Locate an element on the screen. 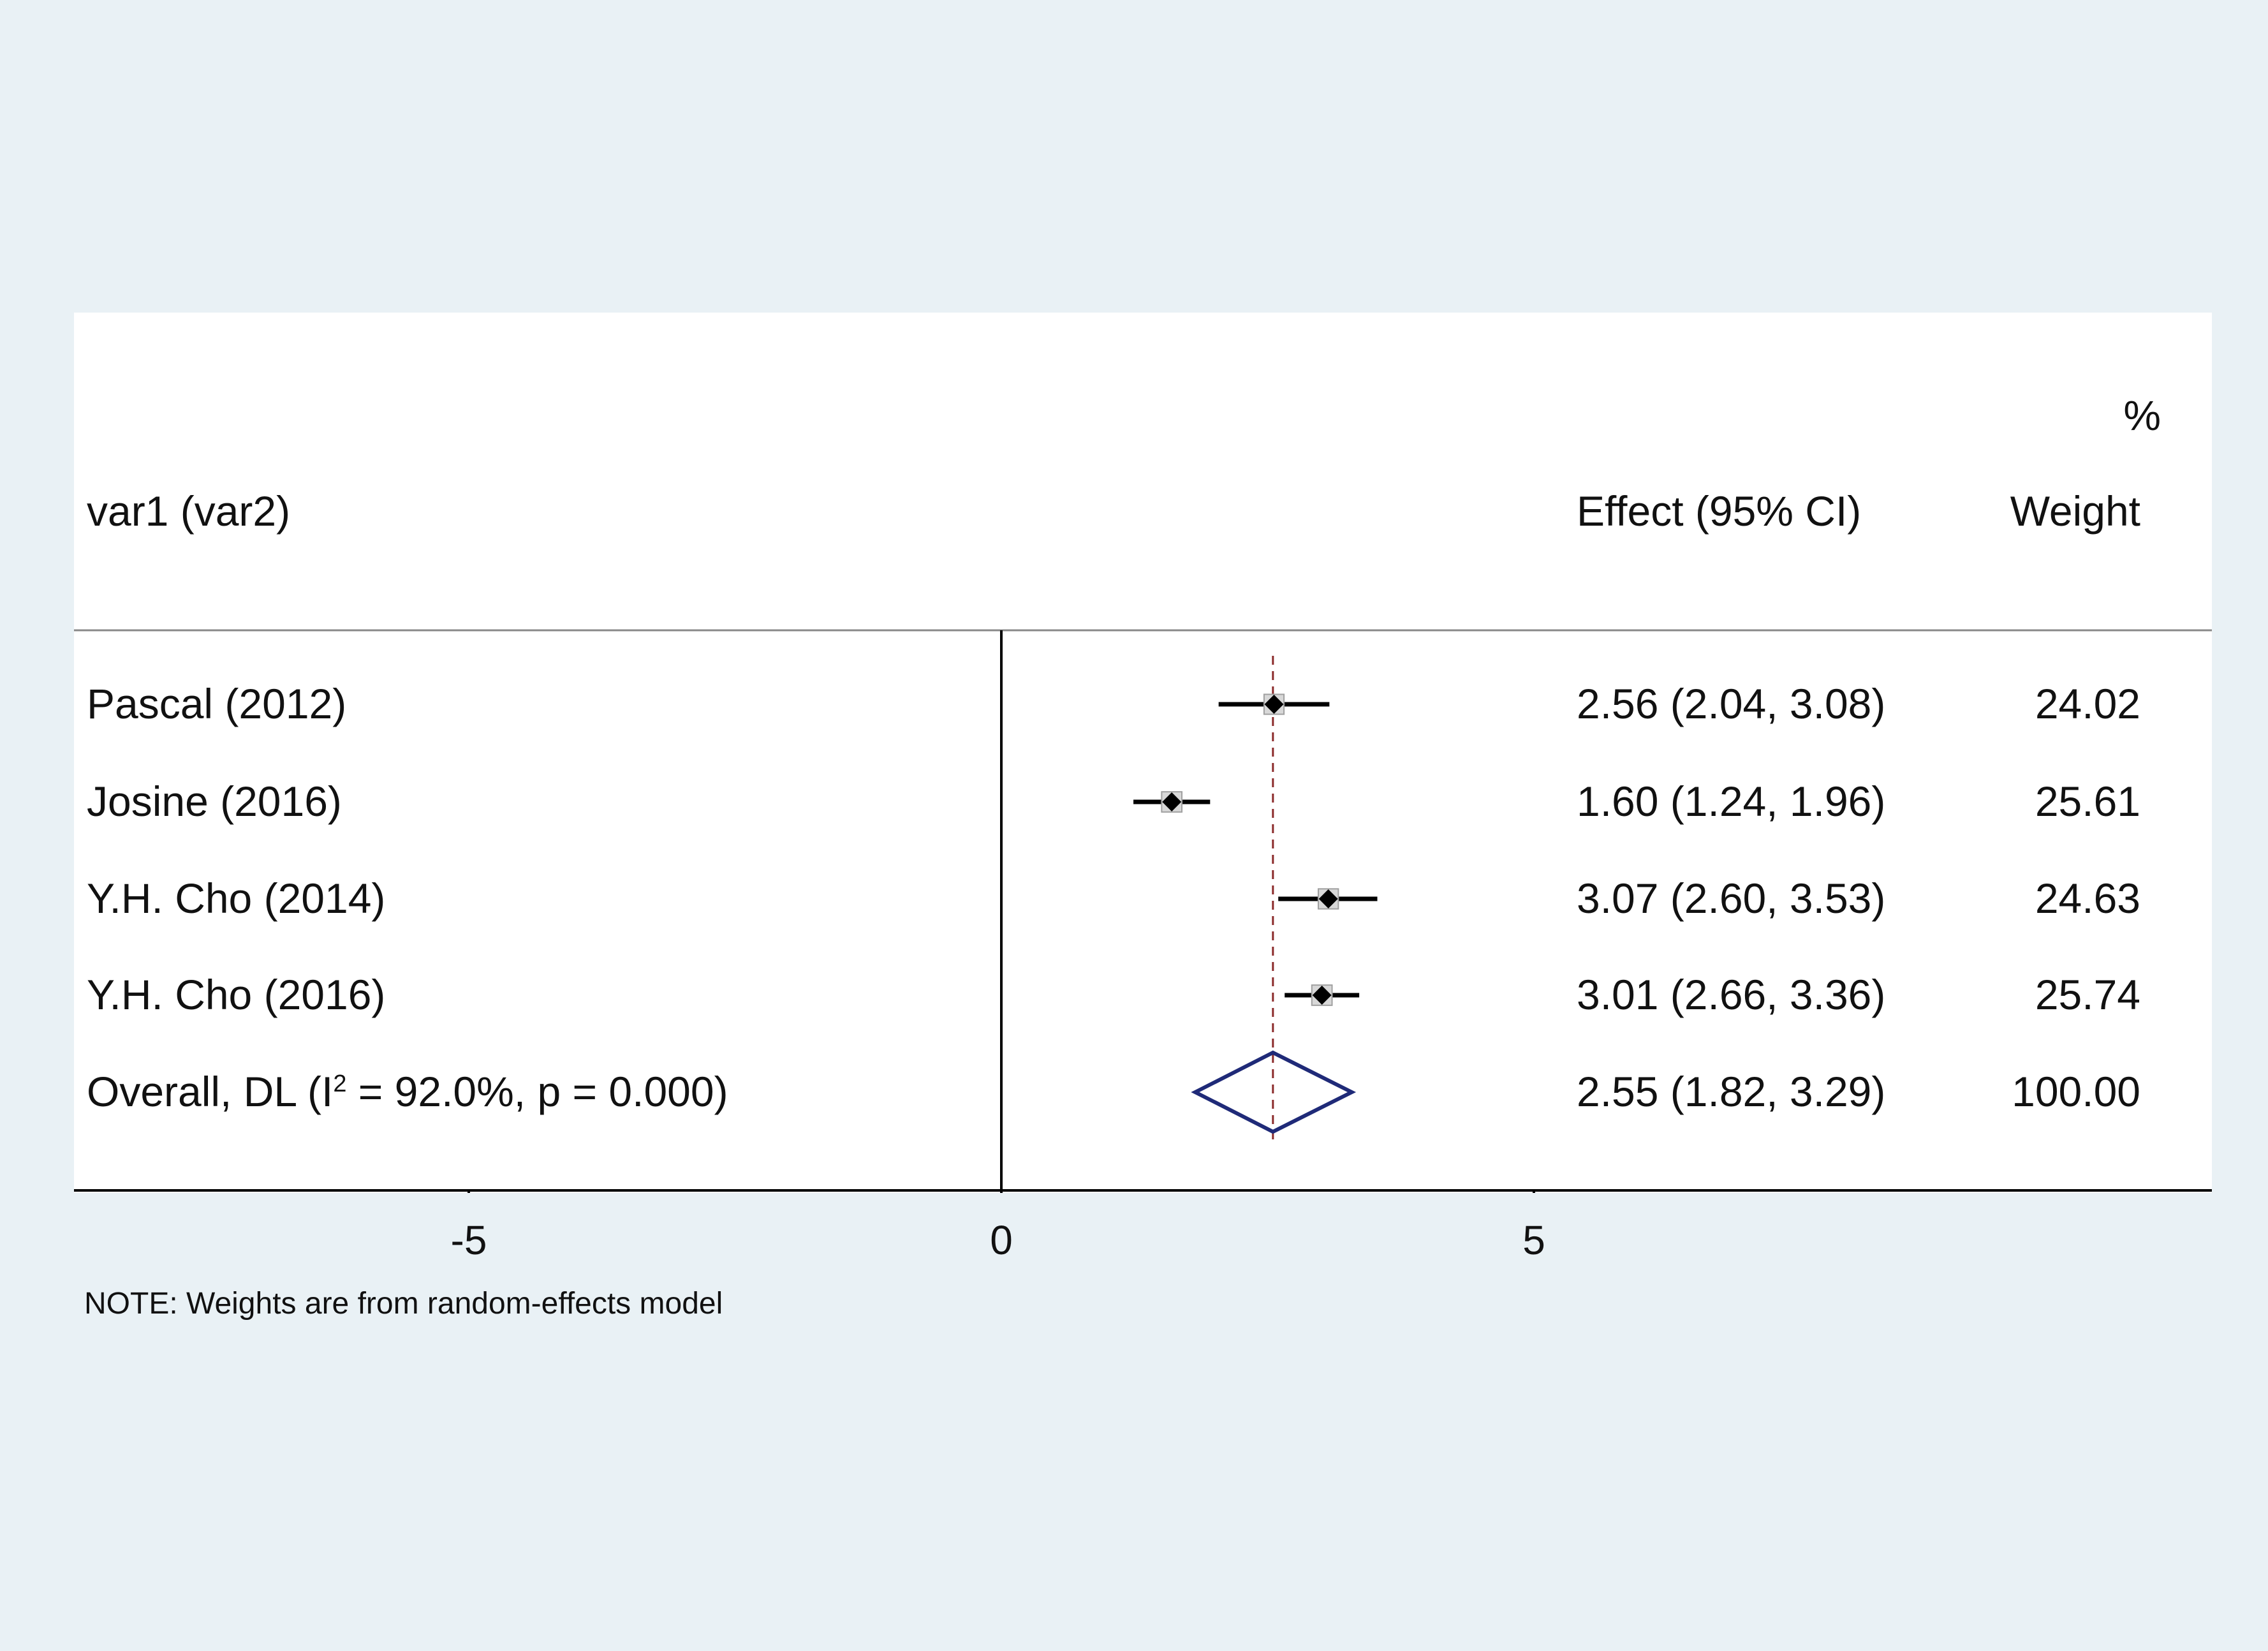  study-column-header: var1 (var2) is located at coordinates (189, 511).